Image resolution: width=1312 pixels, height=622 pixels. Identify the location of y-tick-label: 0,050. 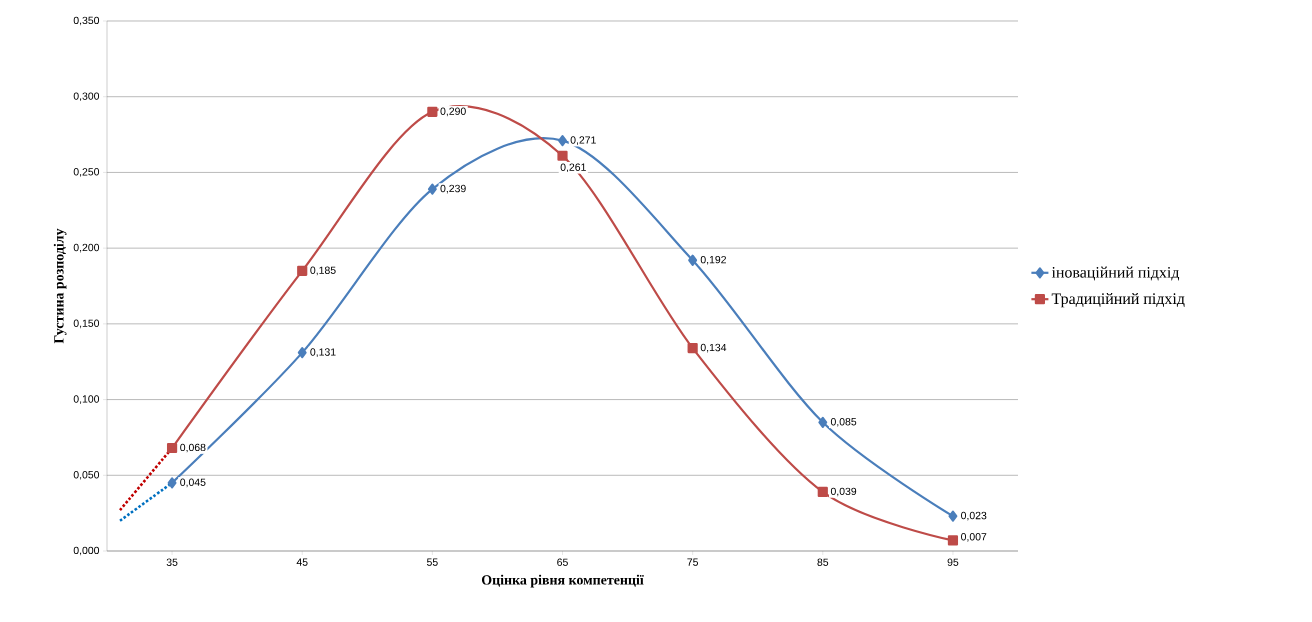
(86, 475).